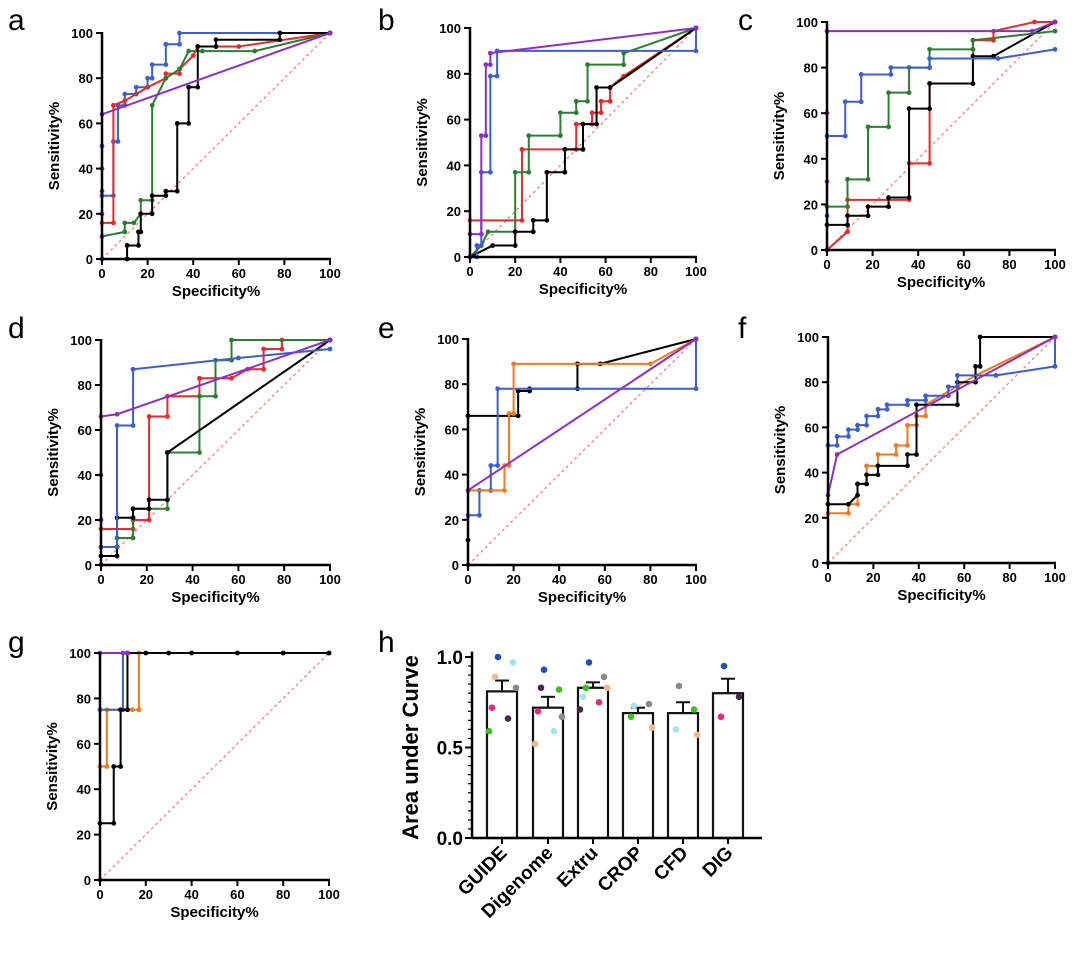 The height and width of the screenshot is (954, 1080). What do you see at coordinates (502, 765) in the screenshot?
I see `bar-GUIDE` at bounding box center [502, 765].